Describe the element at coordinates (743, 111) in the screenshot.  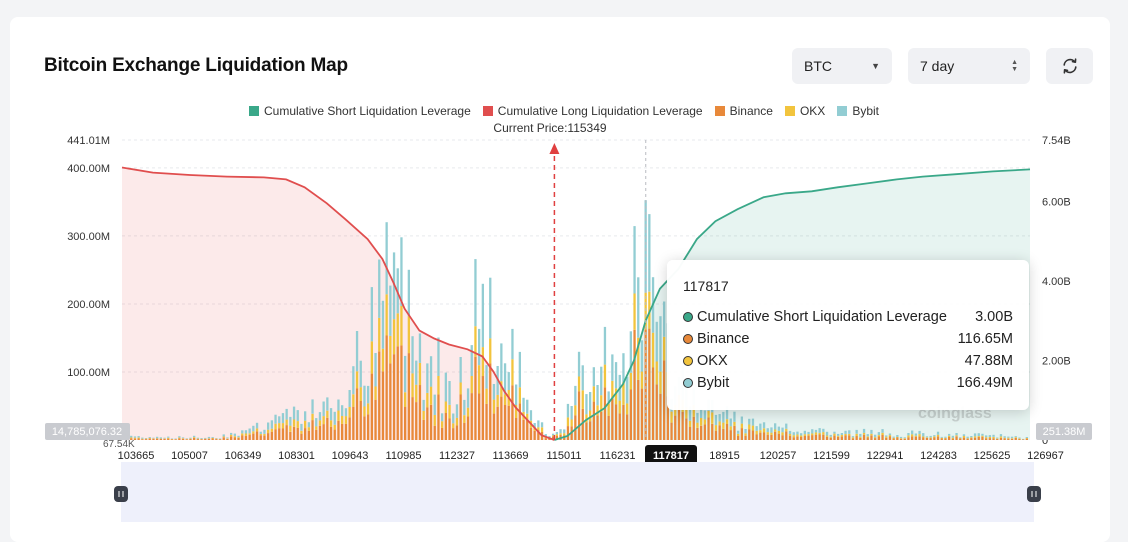
I see `legend-item-binance: Binance` at that location.